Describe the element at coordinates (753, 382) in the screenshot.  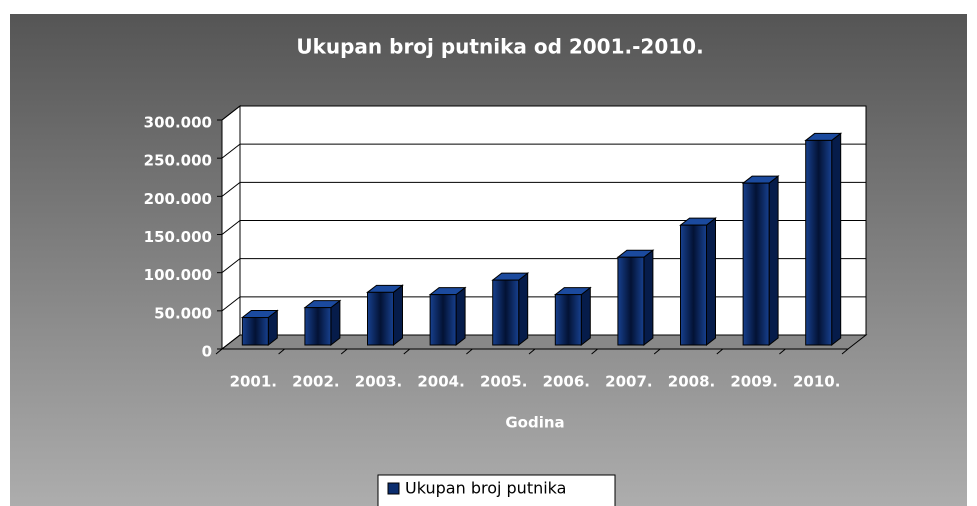
I see `x-tick-label: 2009.` at that location.